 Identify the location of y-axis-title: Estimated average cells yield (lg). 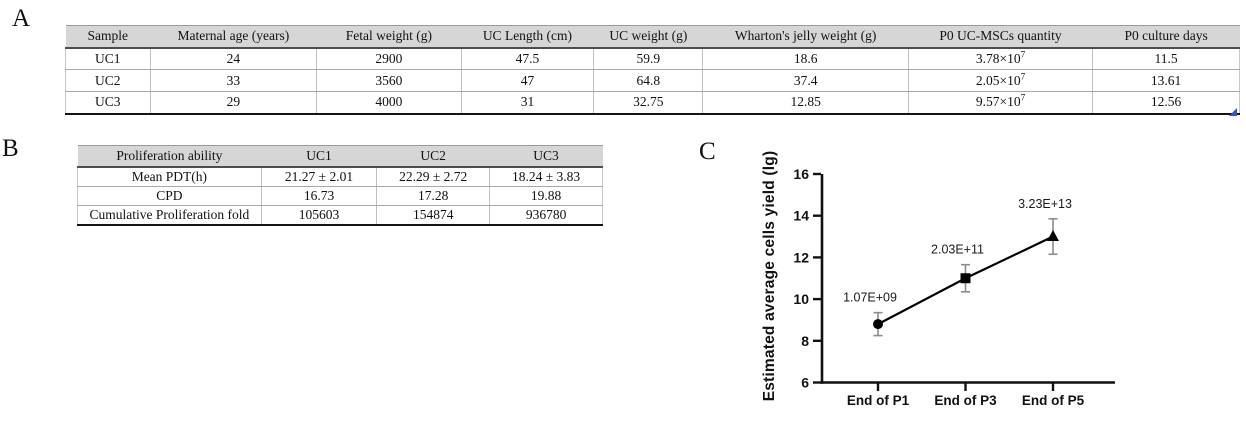
(769, 276).